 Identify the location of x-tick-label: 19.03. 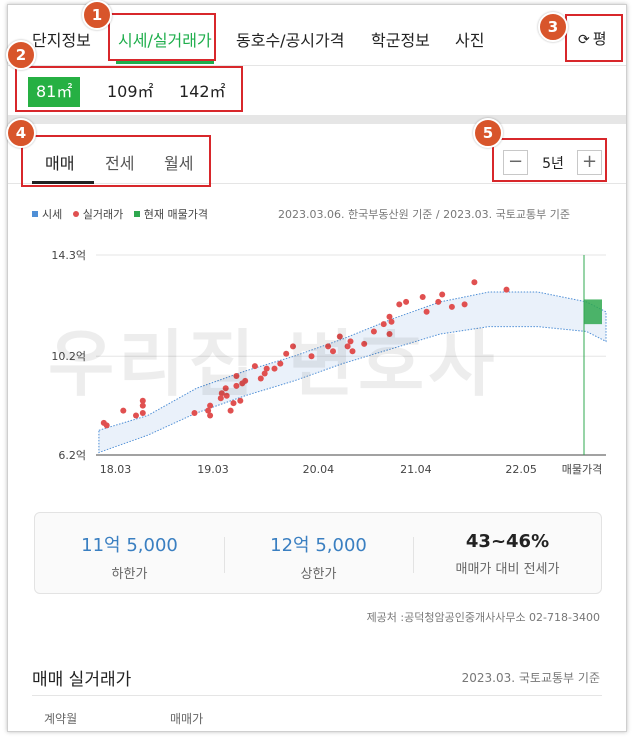
(213, 469).